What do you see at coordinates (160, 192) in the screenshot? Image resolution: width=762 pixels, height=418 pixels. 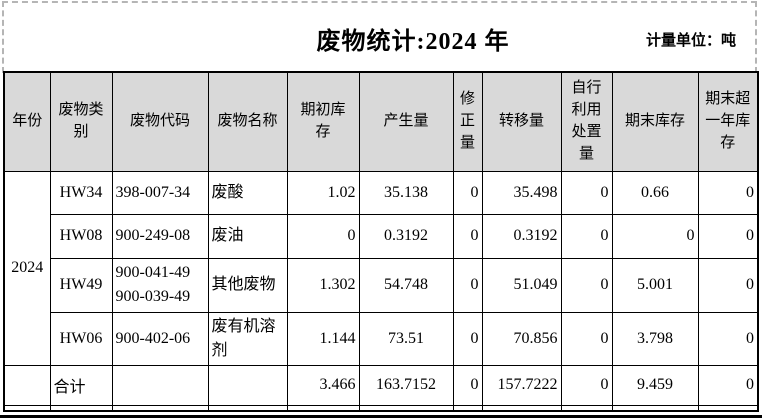 I see `code-cell: 398-007-34` at bounding box center [160, 192].